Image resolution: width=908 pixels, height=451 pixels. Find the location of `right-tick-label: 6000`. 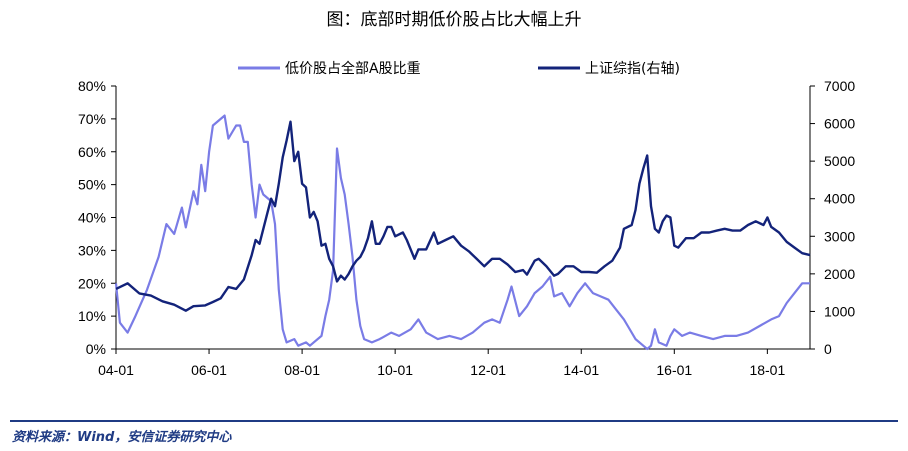

right-tick-label: 6000 is located at coordinates (839, 124).